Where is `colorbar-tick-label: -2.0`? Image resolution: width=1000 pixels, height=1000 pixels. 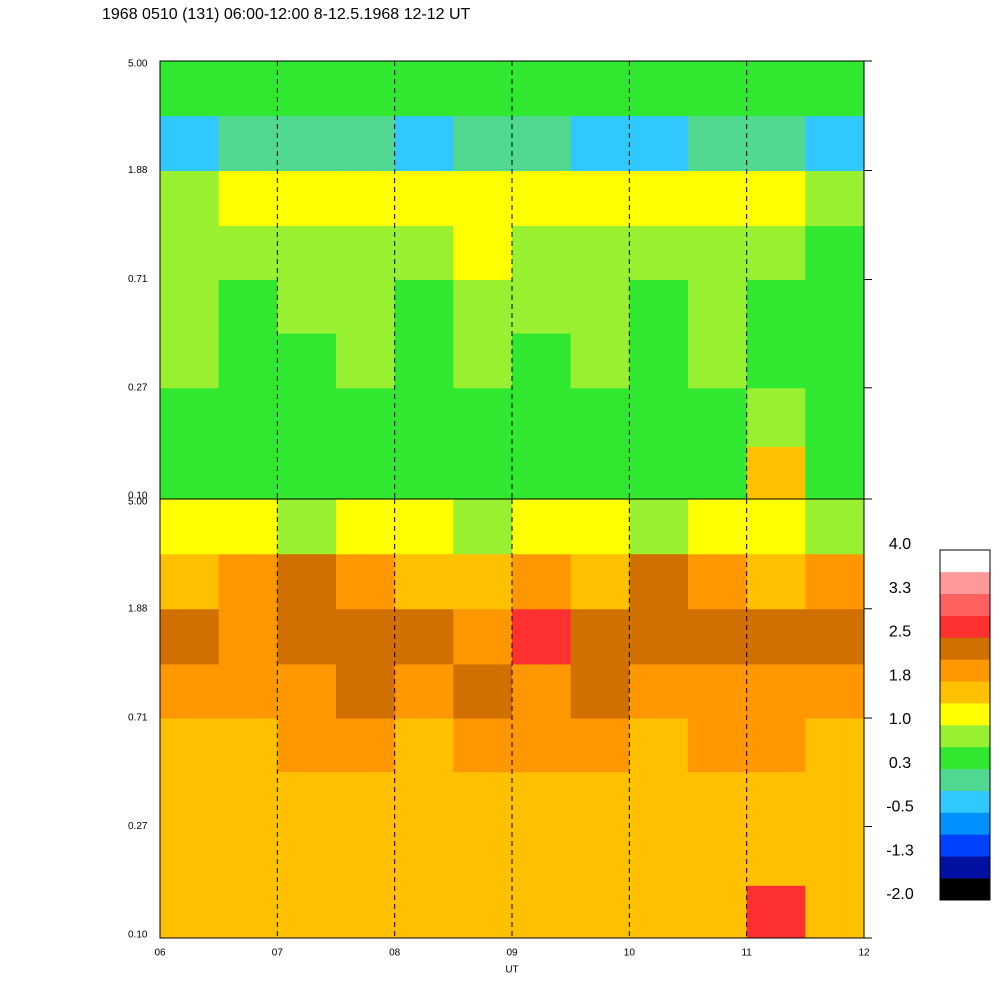 colorbar-tick-label: -2.0 is located at coordinates (900, 894).